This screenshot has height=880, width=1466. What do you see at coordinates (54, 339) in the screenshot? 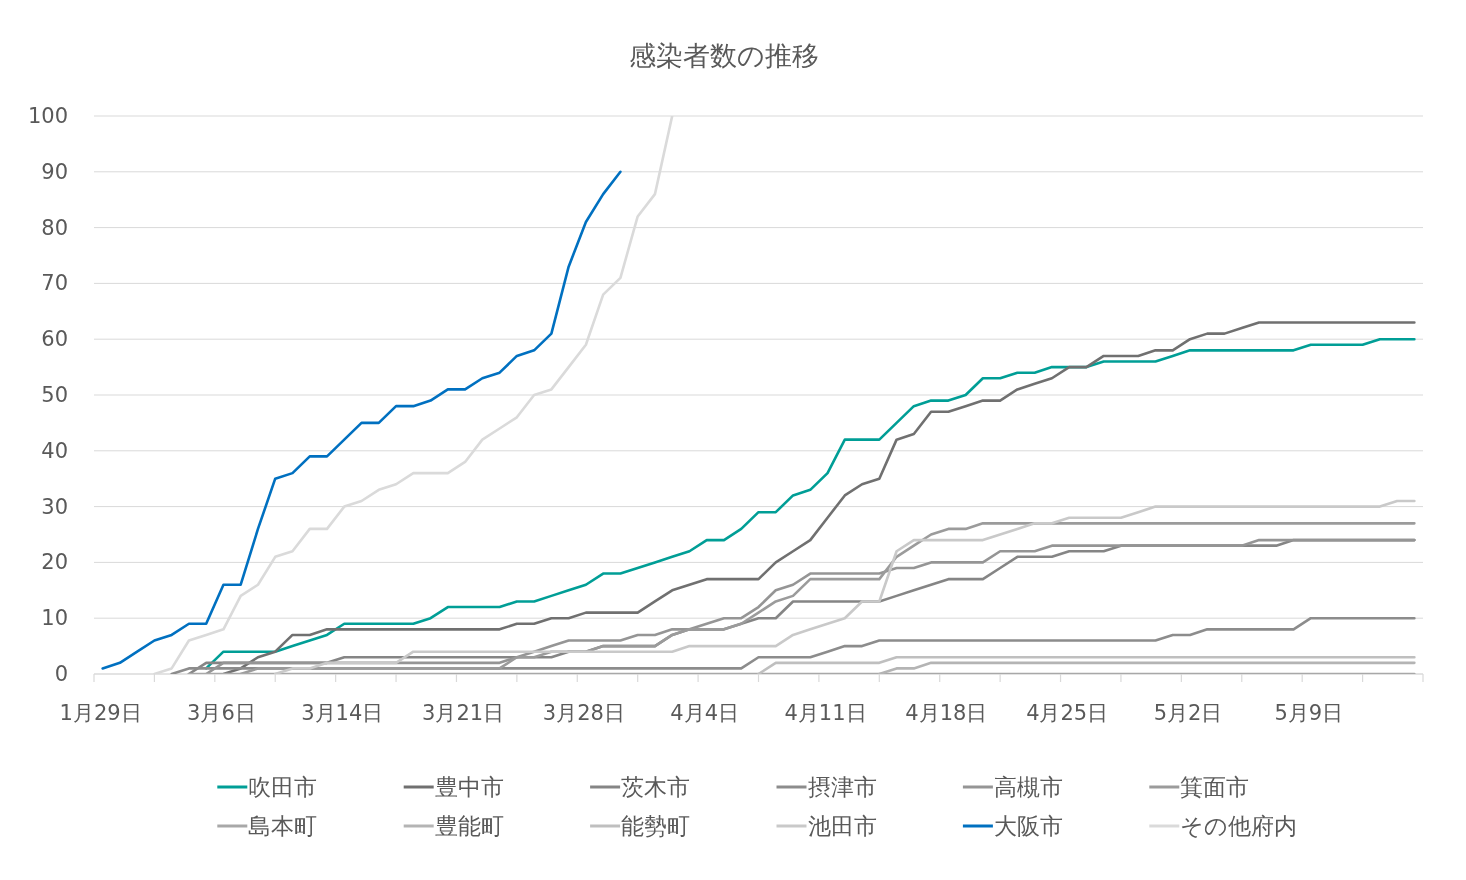
I see `y-tick-label: 60` at bounding box center [54, 339].